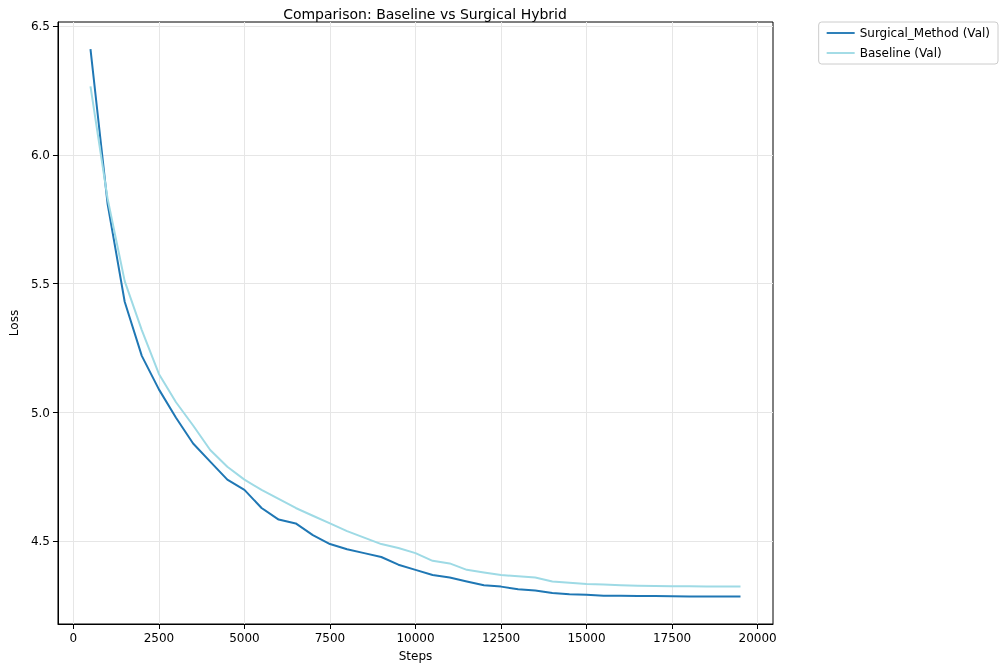 This screenshot has height=667, width=1003. Describe the element at coordinates (415, 638) in the screenshot. I see `x-tick-label: 10000` at that location.